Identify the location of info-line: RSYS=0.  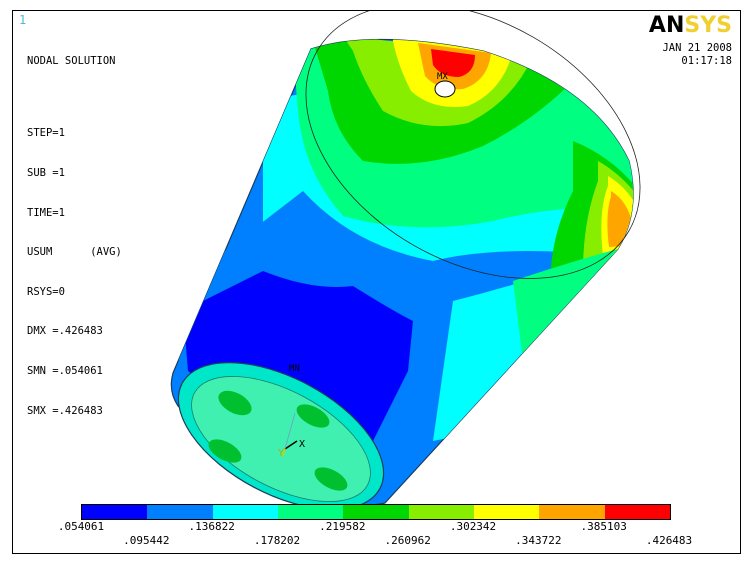
(46, 291).